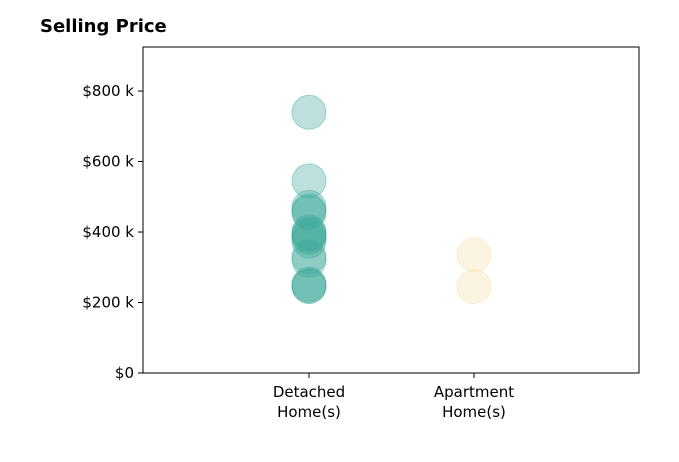  I want to click on x-tick-label: Apartment Home(s), so click(474, 402).